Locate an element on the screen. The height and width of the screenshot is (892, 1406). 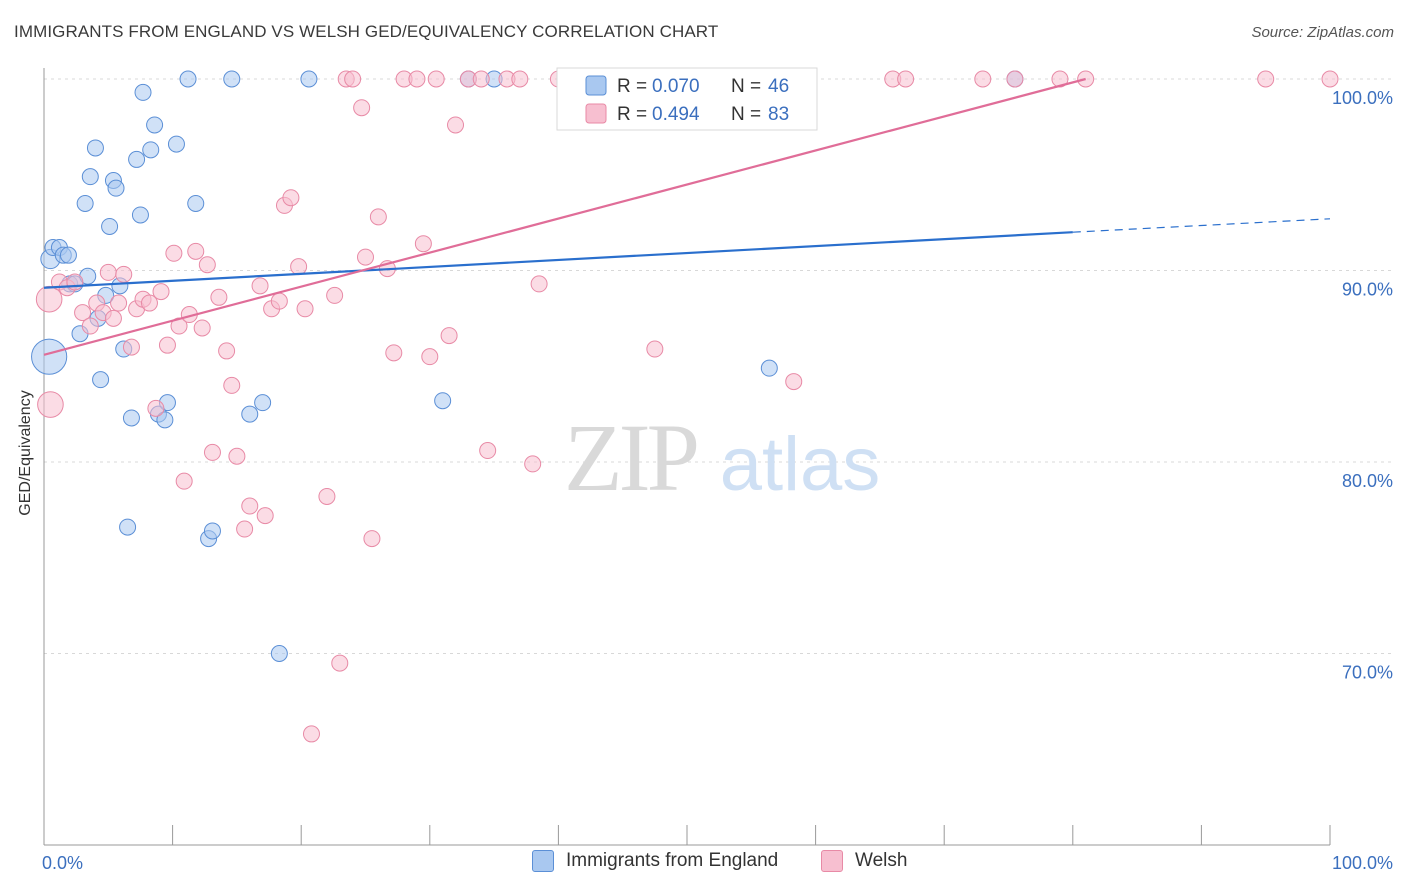
x-tick-labels: 0.0% 100.0% is located at coordinates (717, 863).